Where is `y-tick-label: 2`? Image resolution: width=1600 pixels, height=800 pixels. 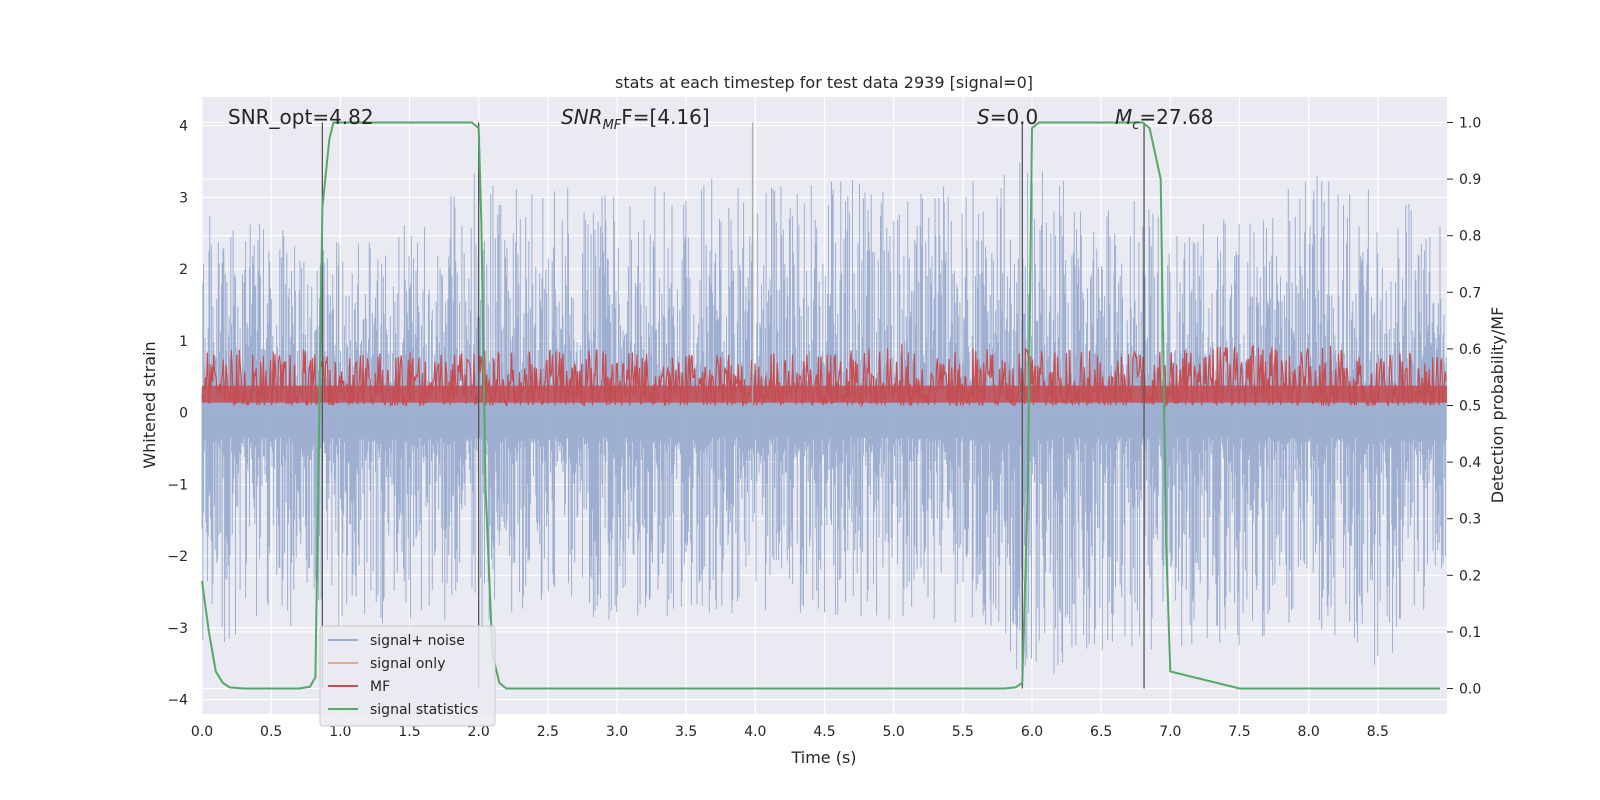
y-tick-label: 2 is located at coordinates (183, 270).